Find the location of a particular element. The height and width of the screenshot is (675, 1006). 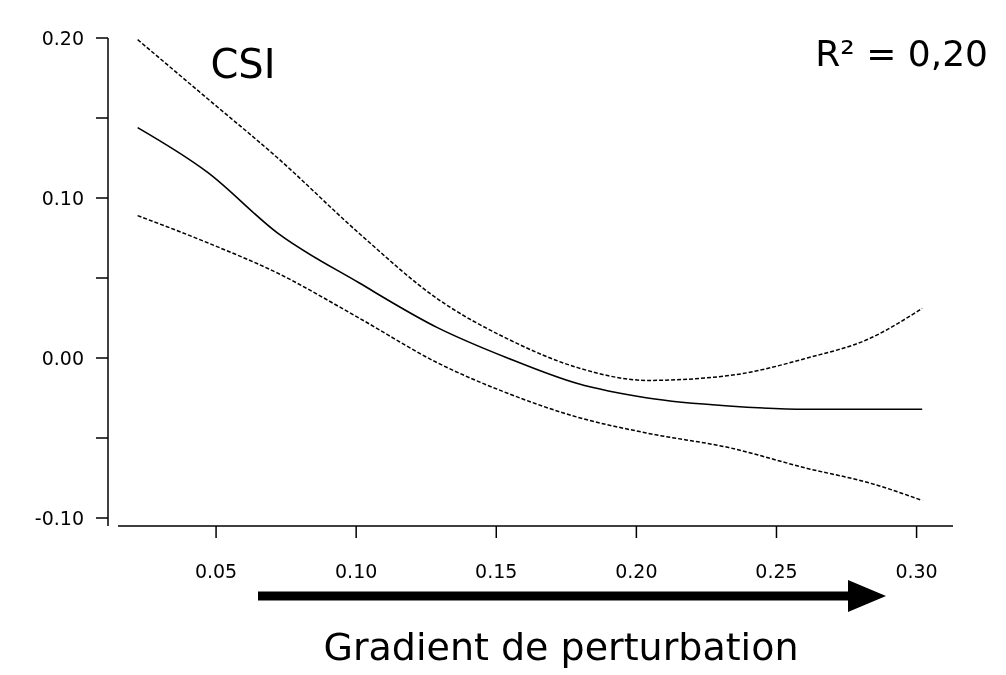

y-tick-label: -0.10 is located at coordinates (59, 517).